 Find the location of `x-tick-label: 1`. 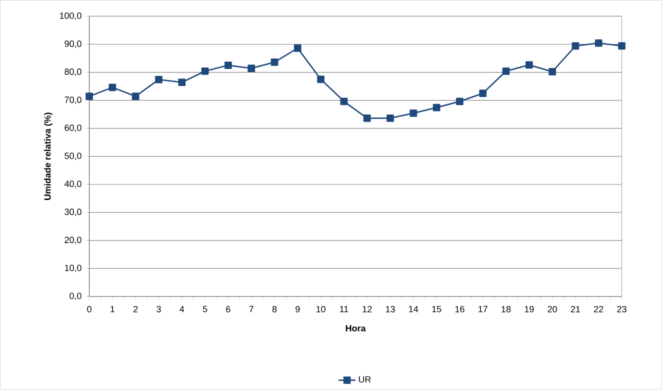

x-tick-label: 1 is located at coordinates (112, 309).